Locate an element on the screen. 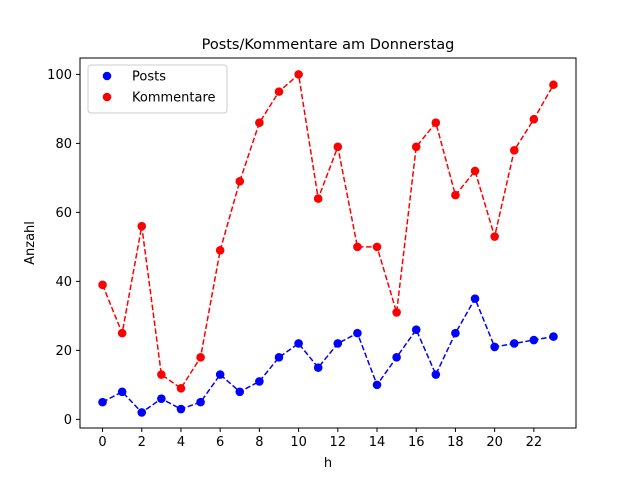  x-tick-label: 10 is located at coordinates (298, 442).